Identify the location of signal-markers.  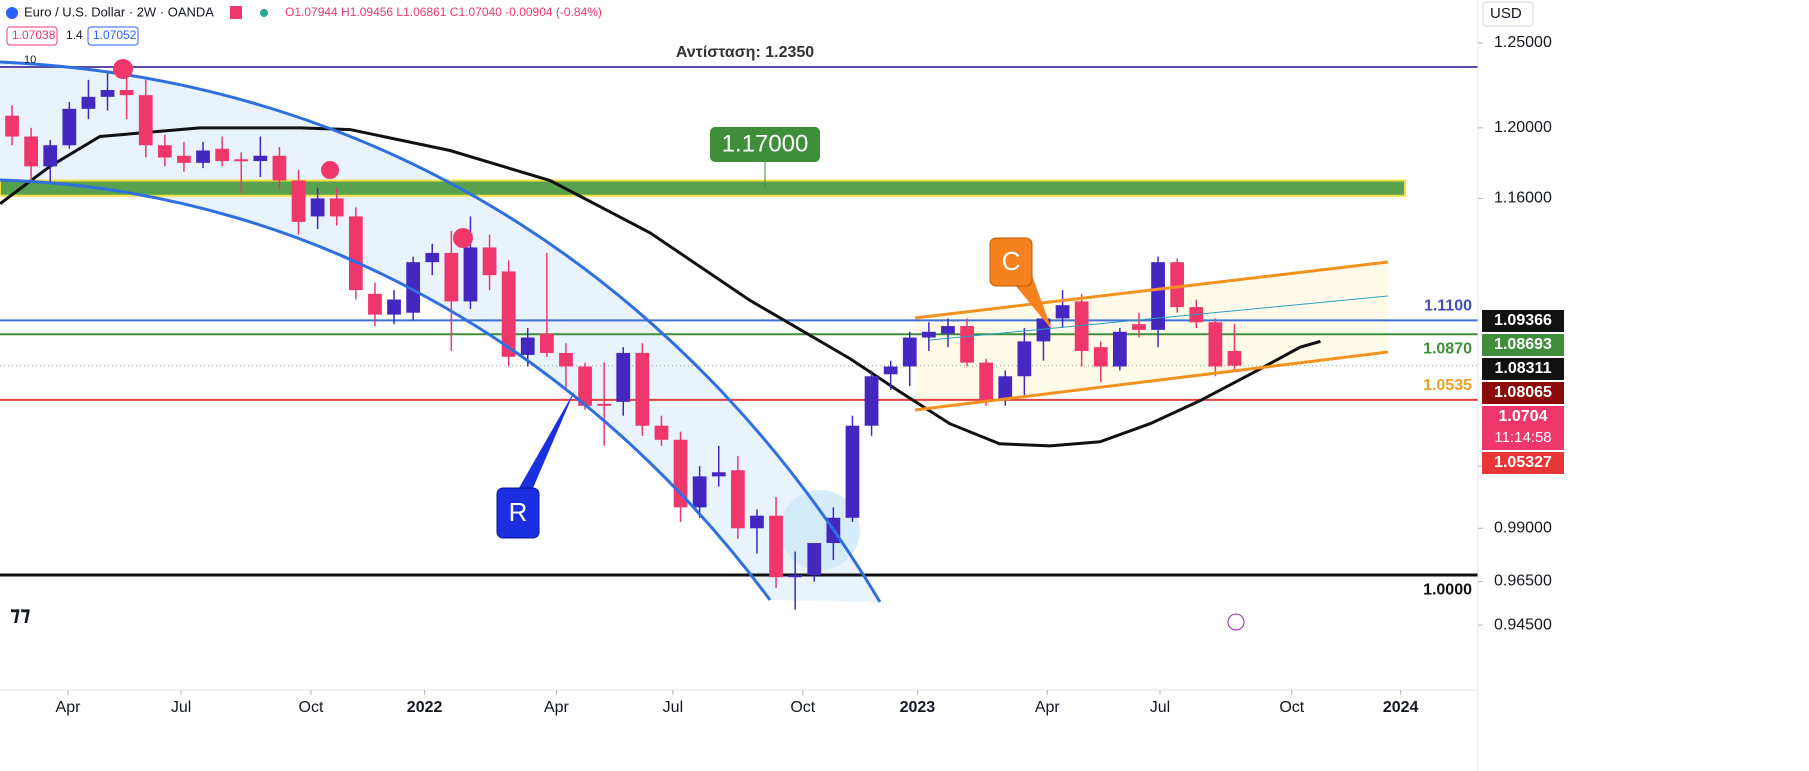
(293, 153).